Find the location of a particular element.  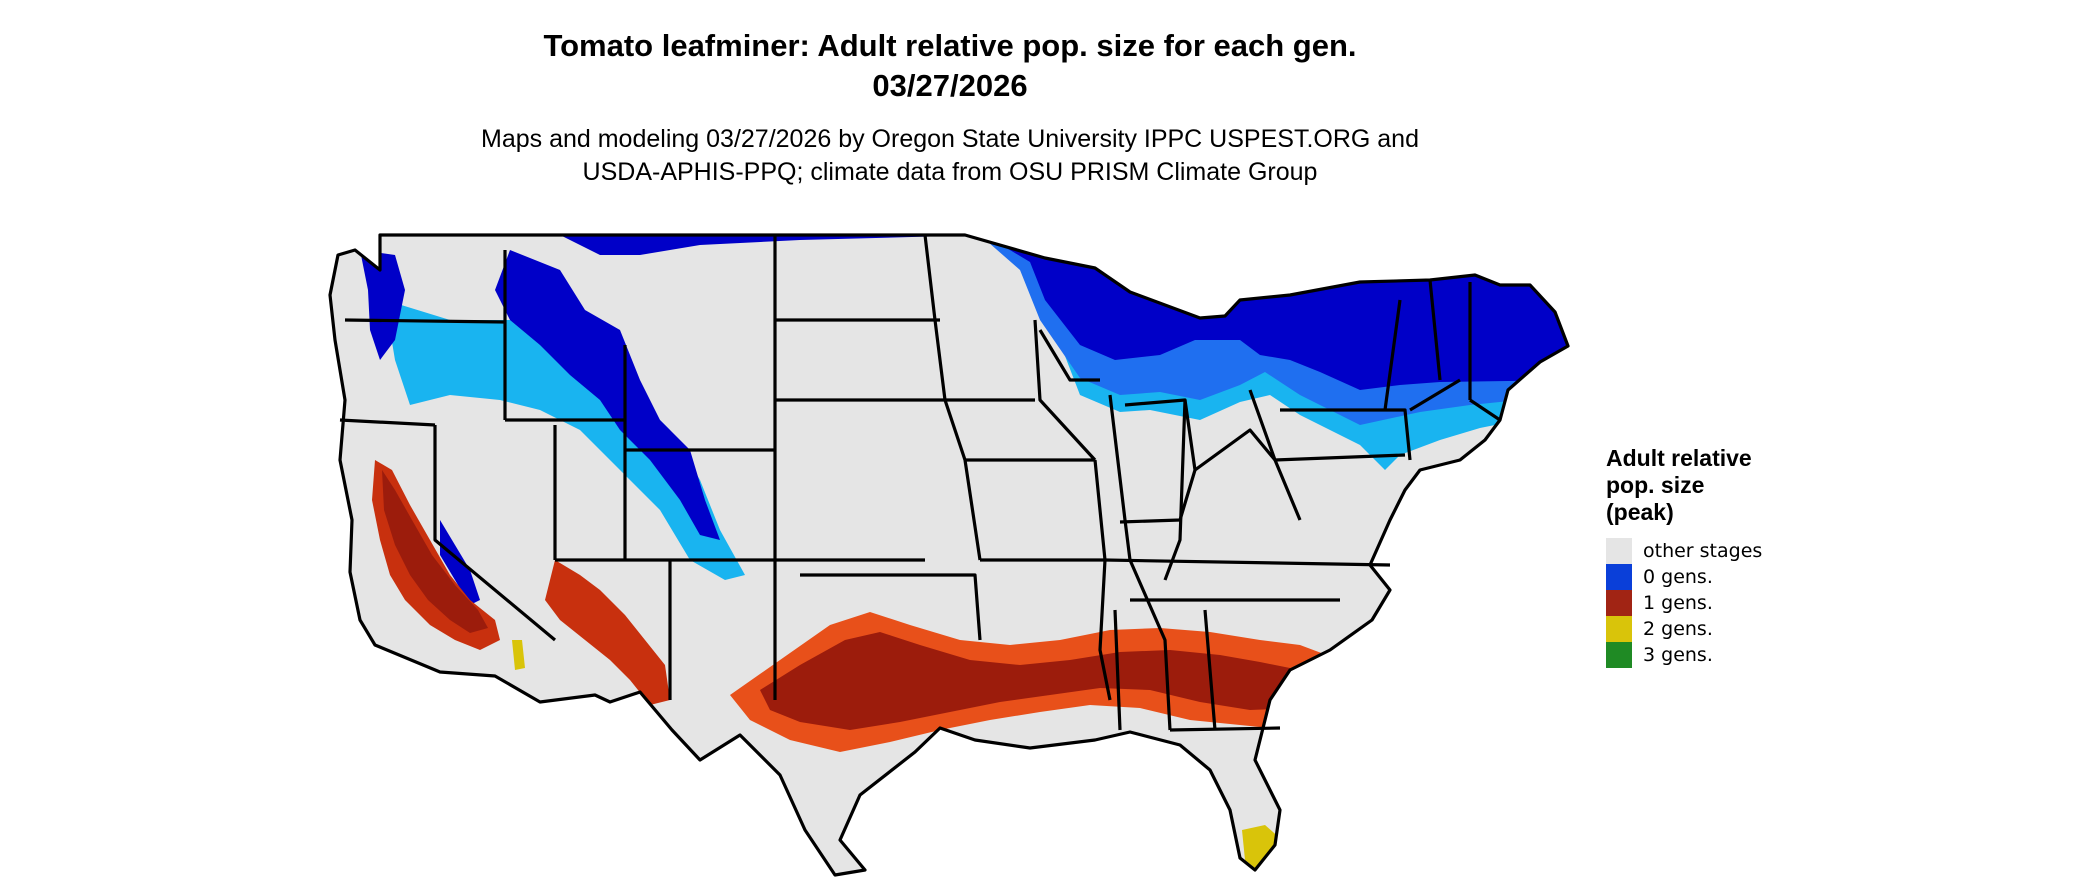

zone-two-gens-imperial-valley is located at coordinates (518, 655).